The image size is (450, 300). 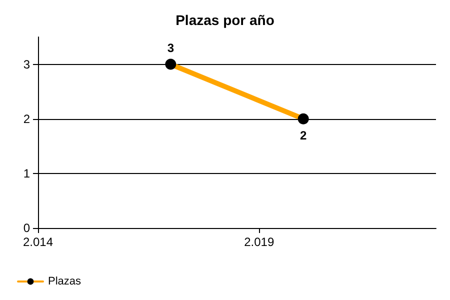 What do you see at coordinates (303, 135) in the screenshot?
I see `data-label: 2` at bounding box center [303, 135].